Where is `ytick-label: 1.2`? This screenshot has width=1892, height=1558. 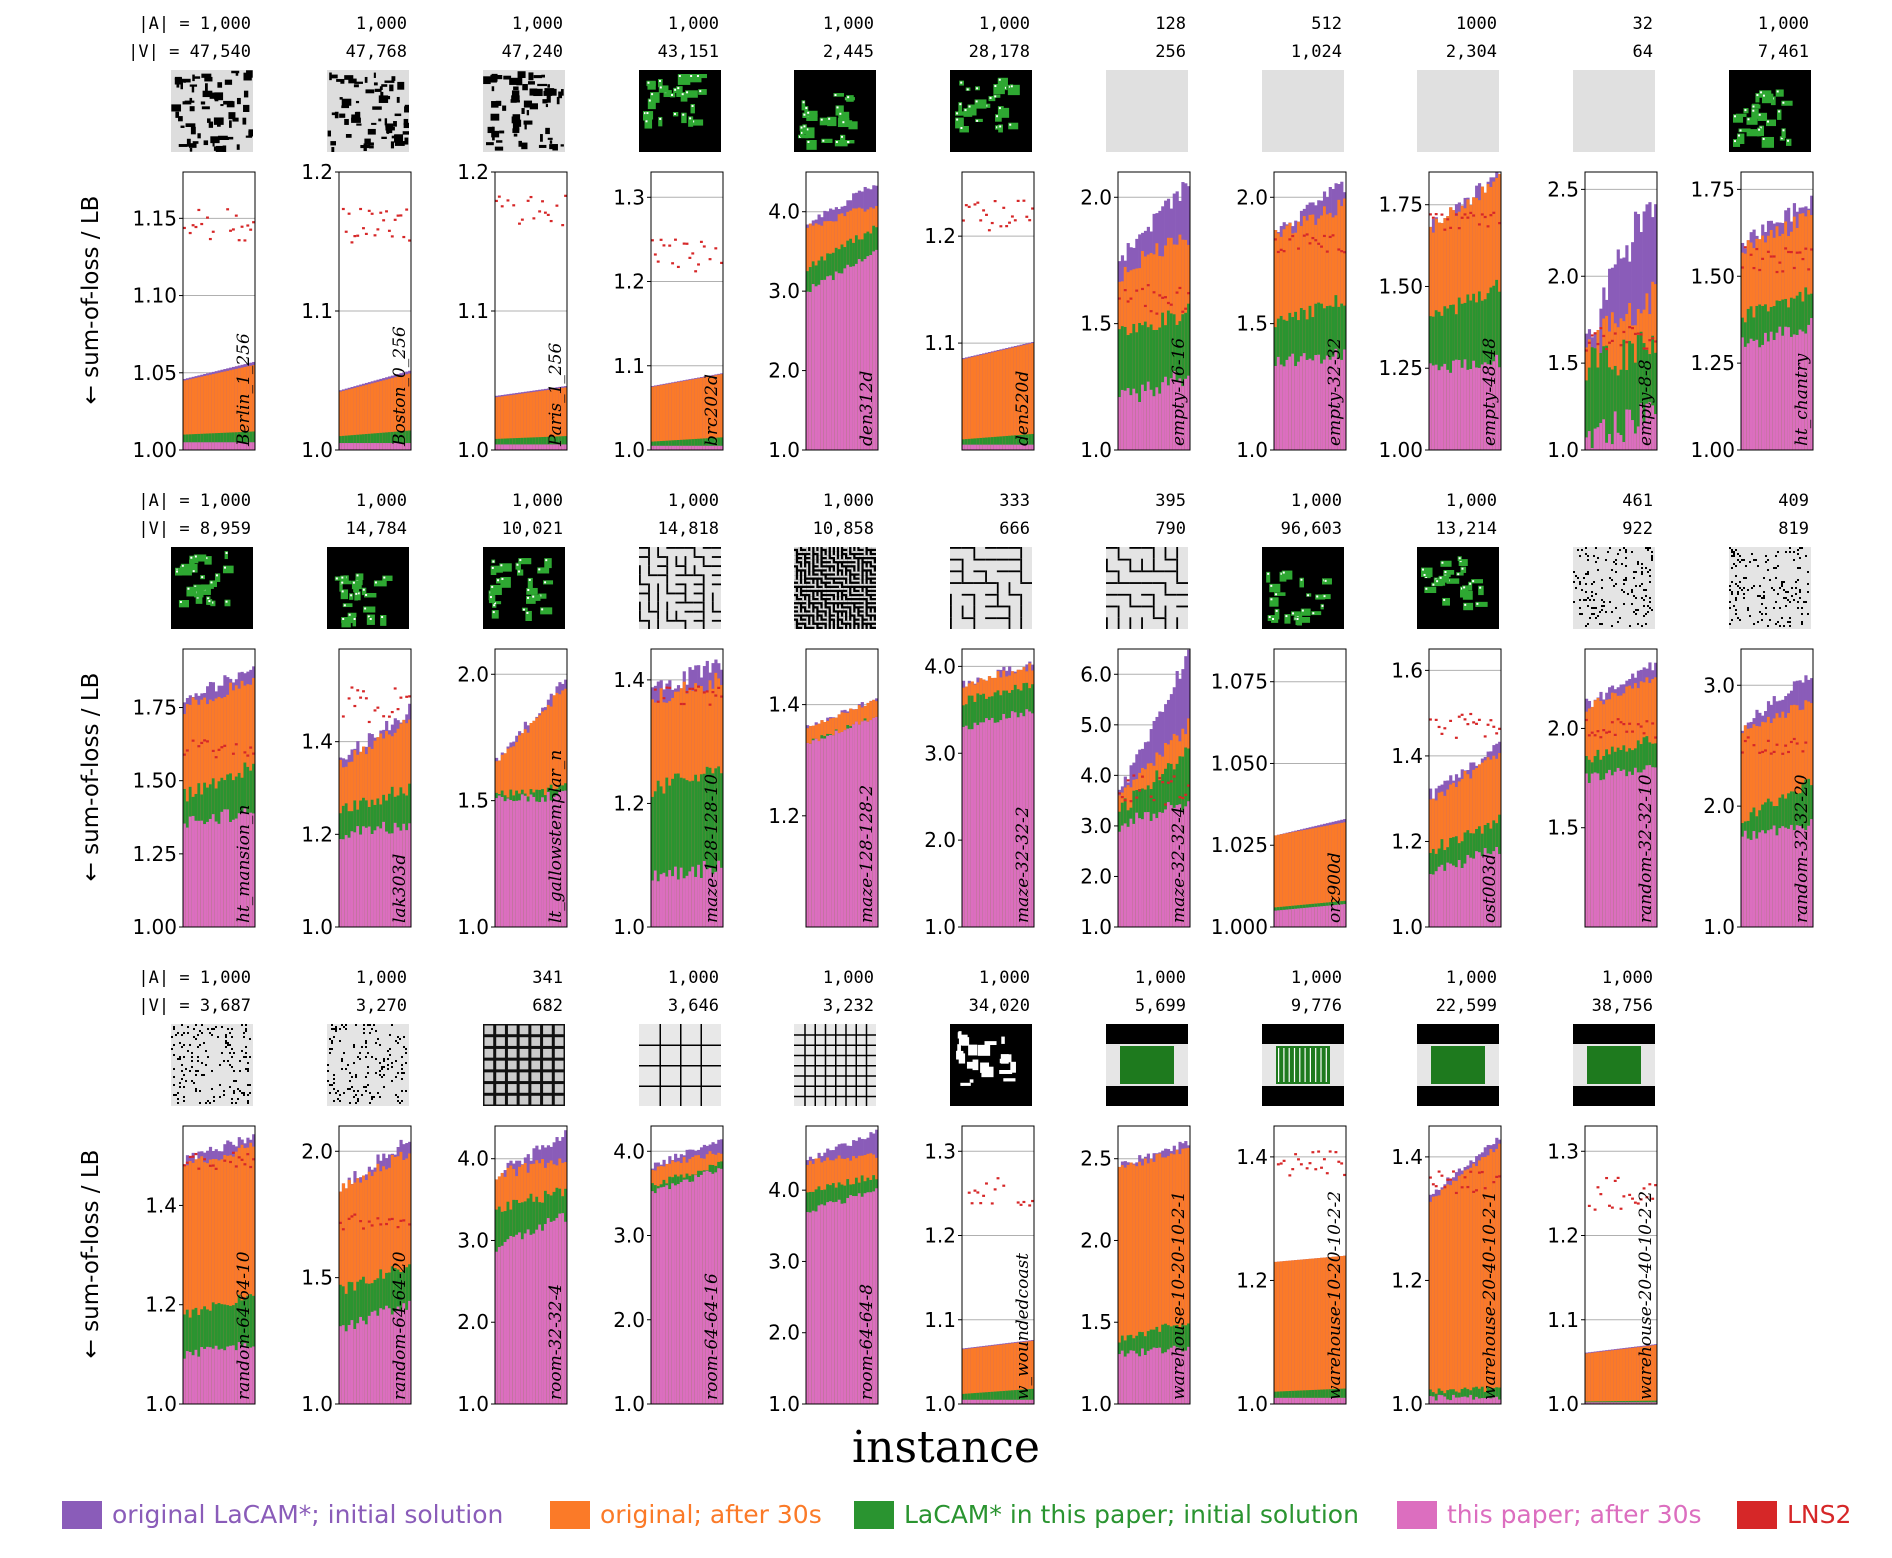
ytick-label: 1.2 is located at coordinates (784, 816).